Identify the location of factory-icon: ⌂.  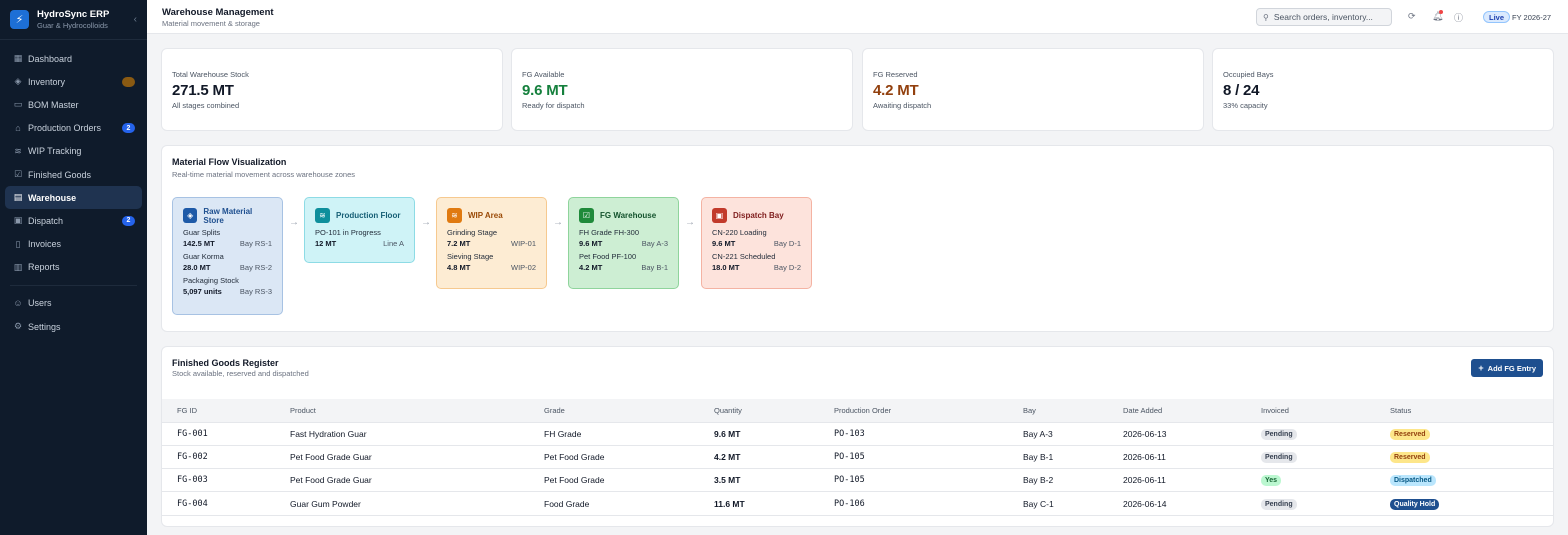
(18, 128).